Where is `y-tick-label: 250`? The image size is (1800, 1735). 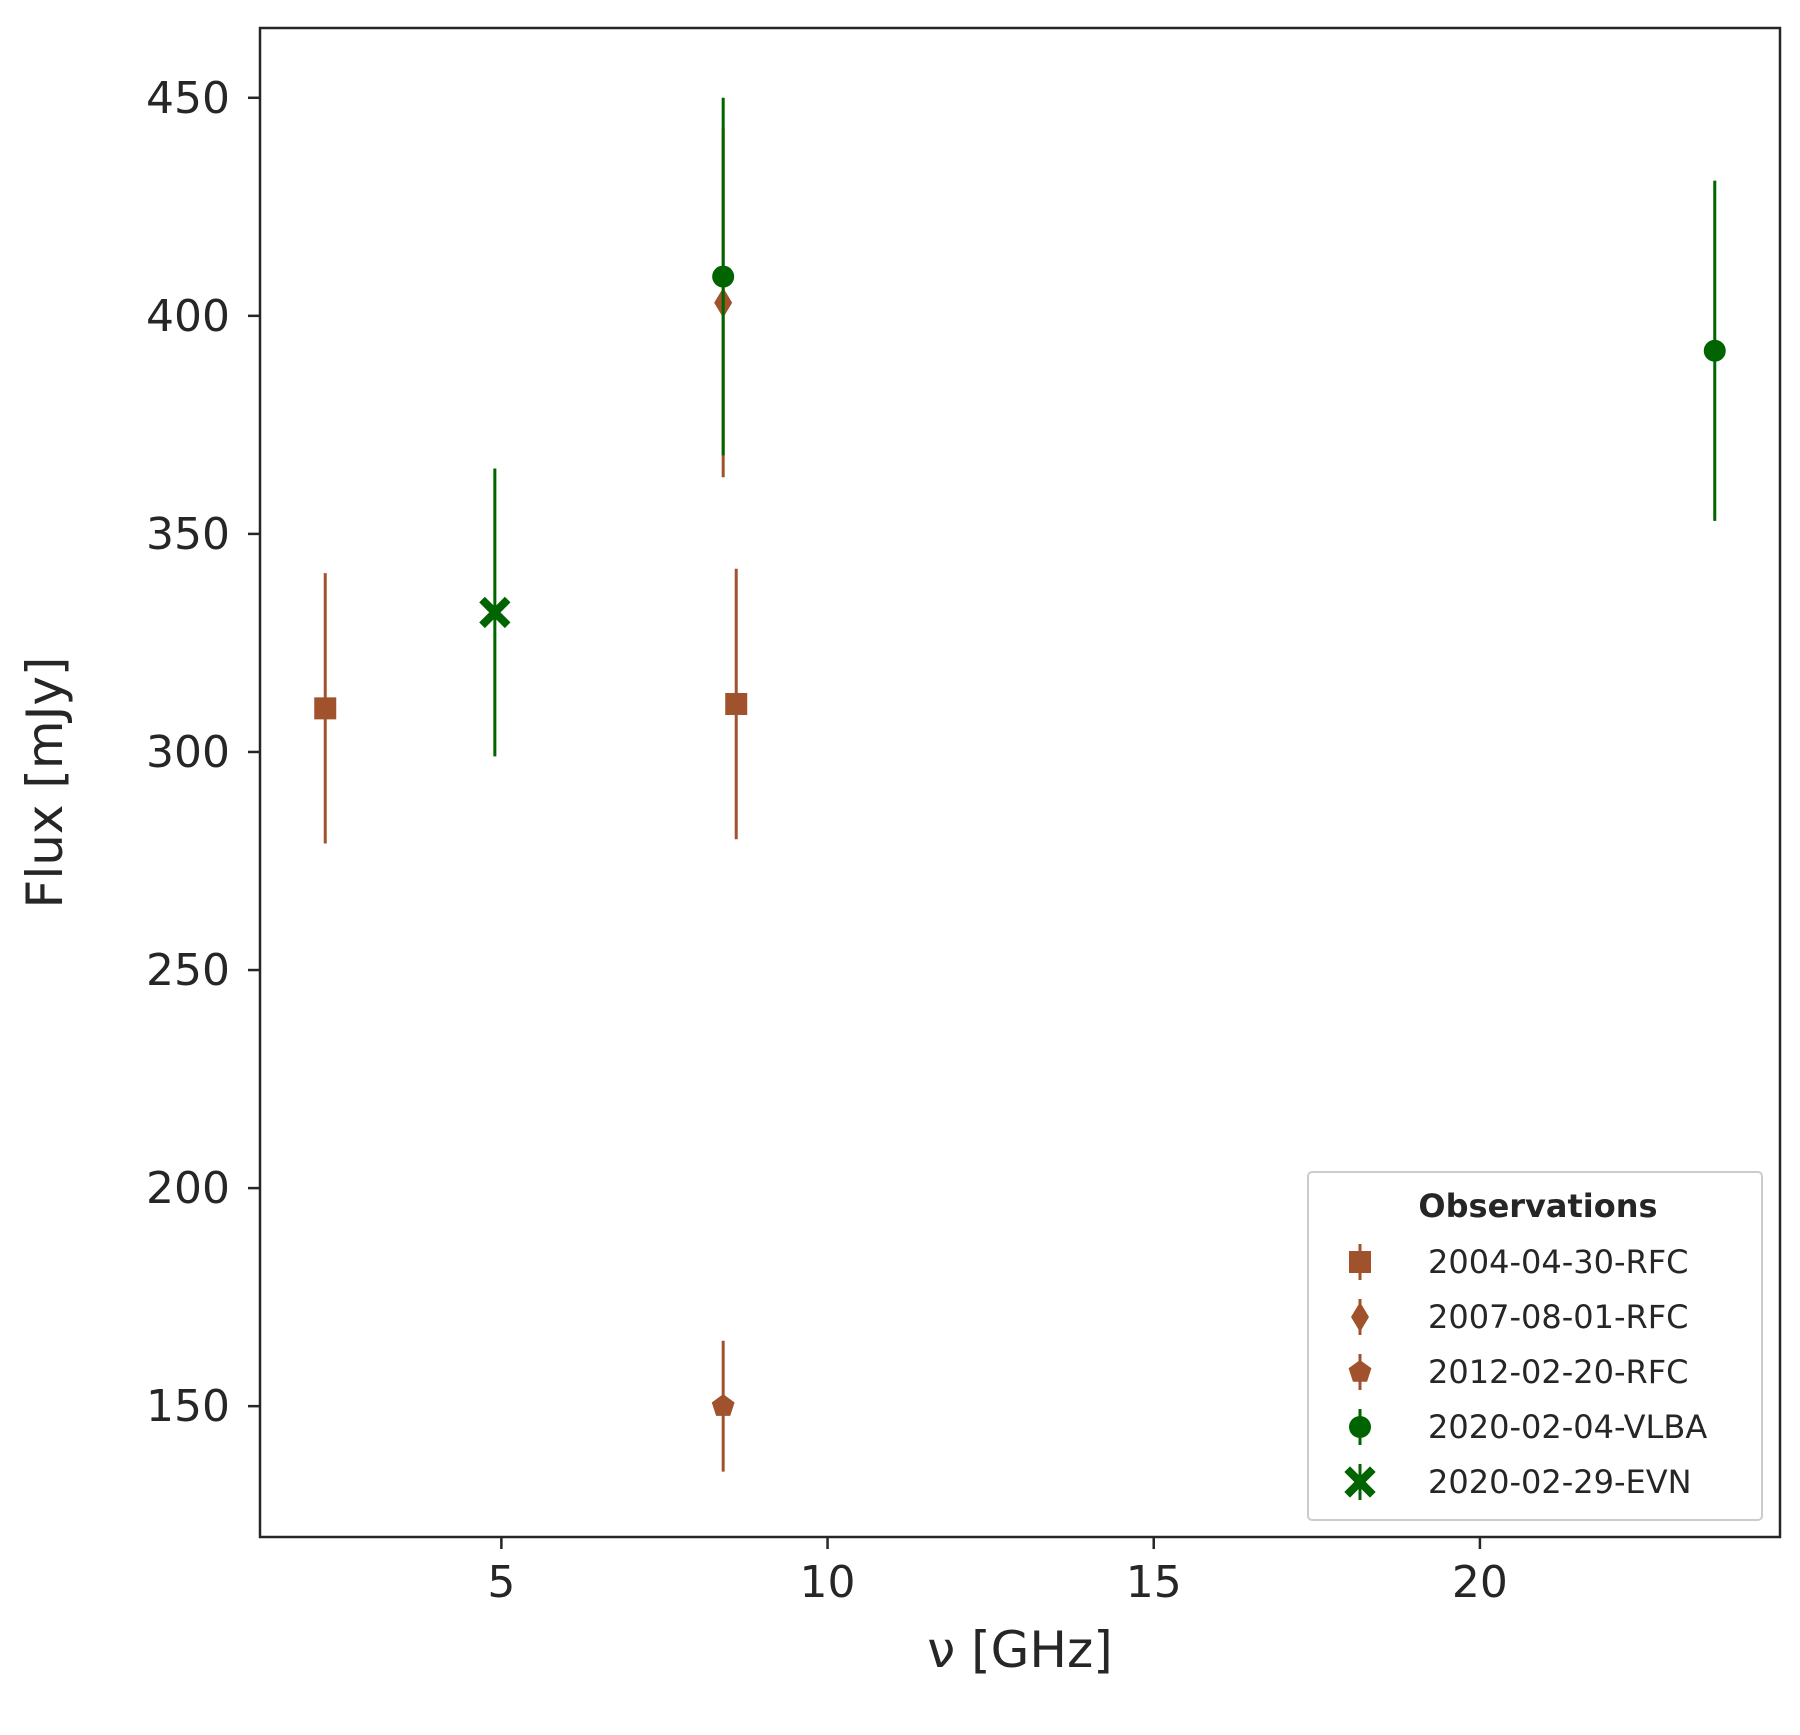 y-tick-label: 250 is located at coordinates (188, 970).